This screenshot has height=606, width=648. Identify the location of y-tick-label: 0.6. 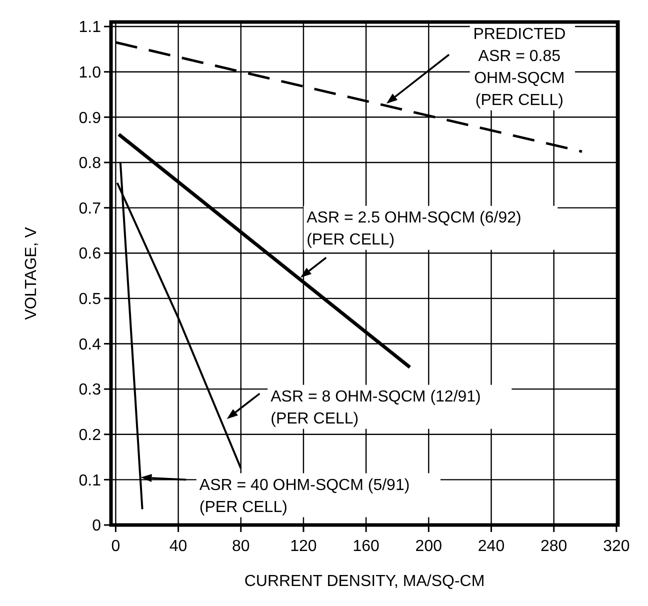
(90, 254).